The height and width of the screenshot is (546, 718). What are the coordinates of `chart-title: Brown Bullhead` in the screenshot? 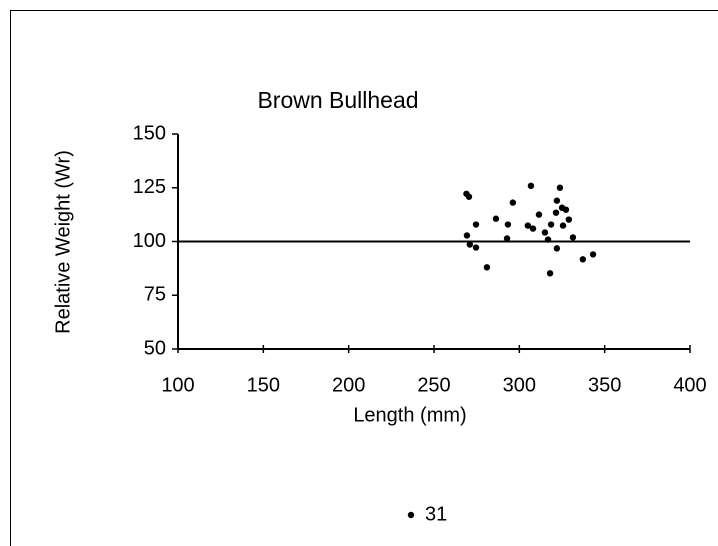 It's located at (337, 100).